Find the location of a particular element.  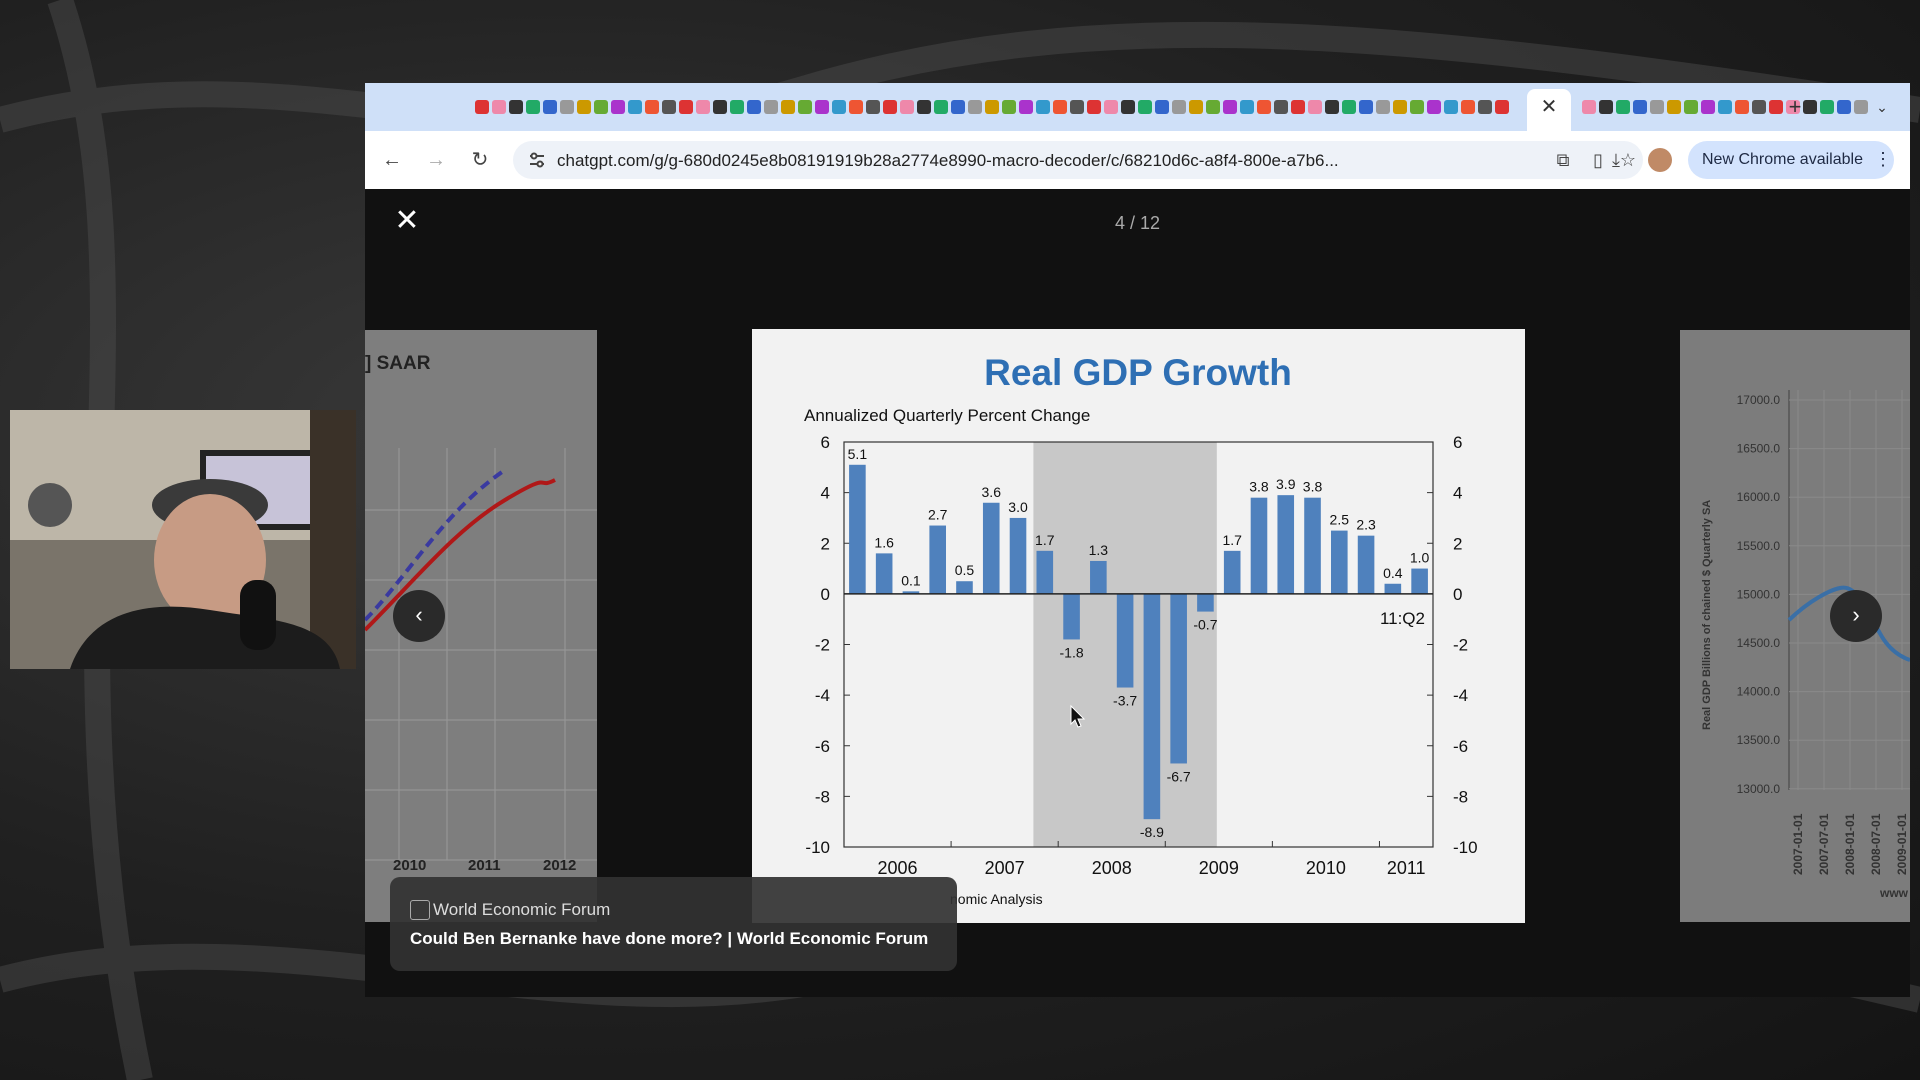

forward-arrow-icon: → is located at coordinates (436, 160).